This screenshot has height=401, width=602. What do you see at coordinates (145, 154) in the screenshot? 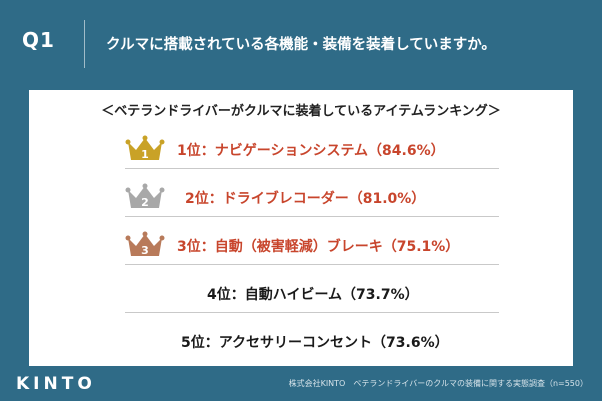
I see `crown-number-1: 1` at bounding box center [145, 154].